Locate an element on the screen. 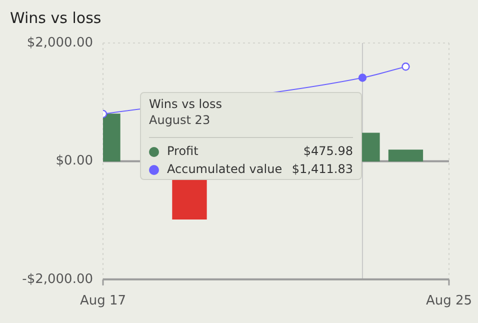 The width and height of the screenshot is (478, 323). x-tick-label: Aug 17 is located at coordinates (103, 301).